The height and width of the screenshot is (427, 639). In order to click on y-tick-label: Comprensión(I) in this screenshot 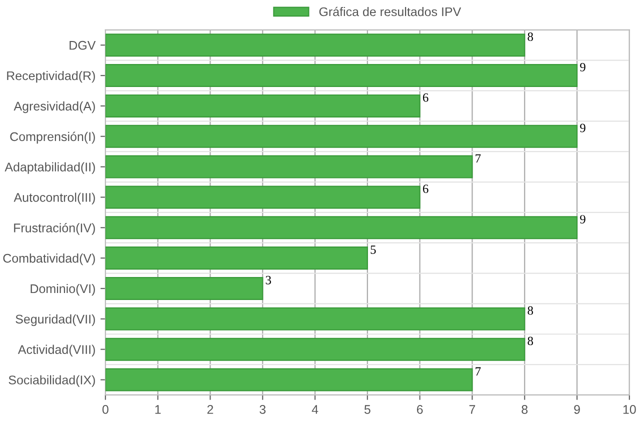, I will do `click(52, 138)`.